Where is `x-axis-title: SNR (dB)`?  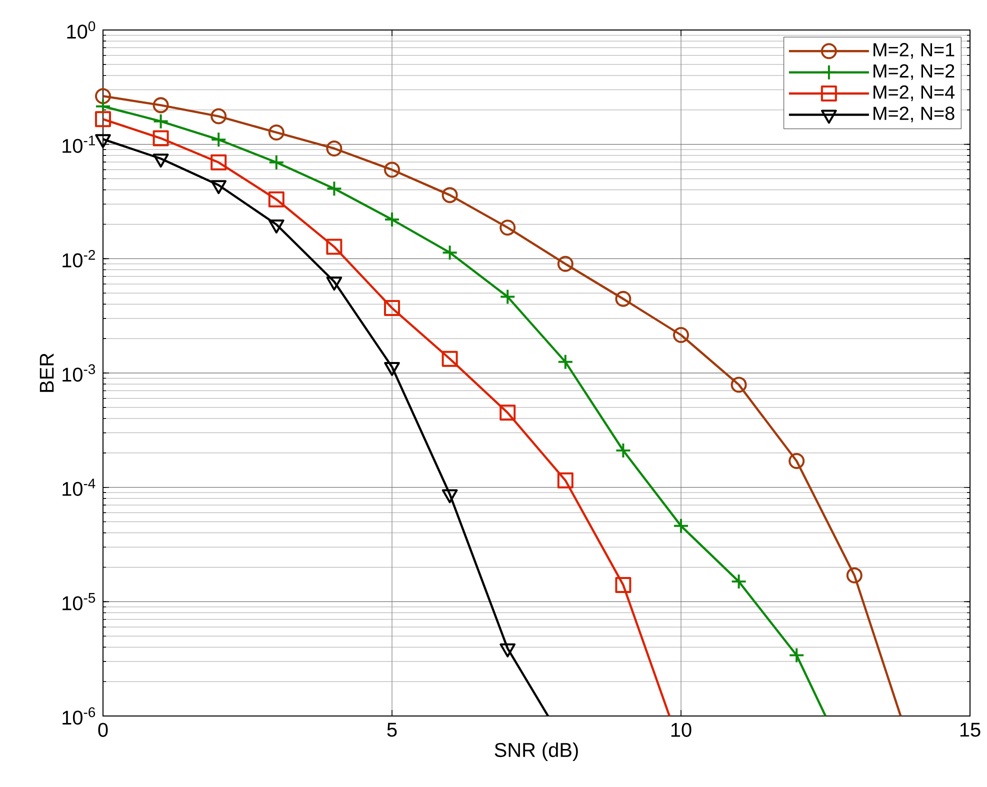
x-axis-title: SNR (dB) is located at coordinates (536, 751).